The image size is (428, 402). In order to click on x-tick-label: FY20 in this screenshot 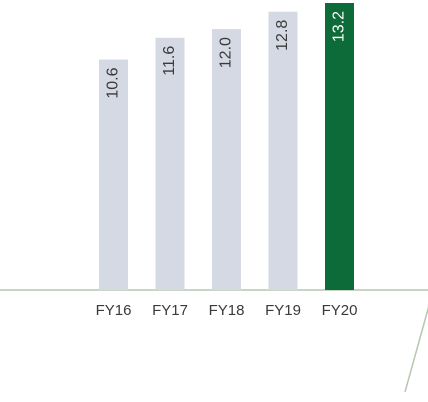, I will do `click(340, 310)`.